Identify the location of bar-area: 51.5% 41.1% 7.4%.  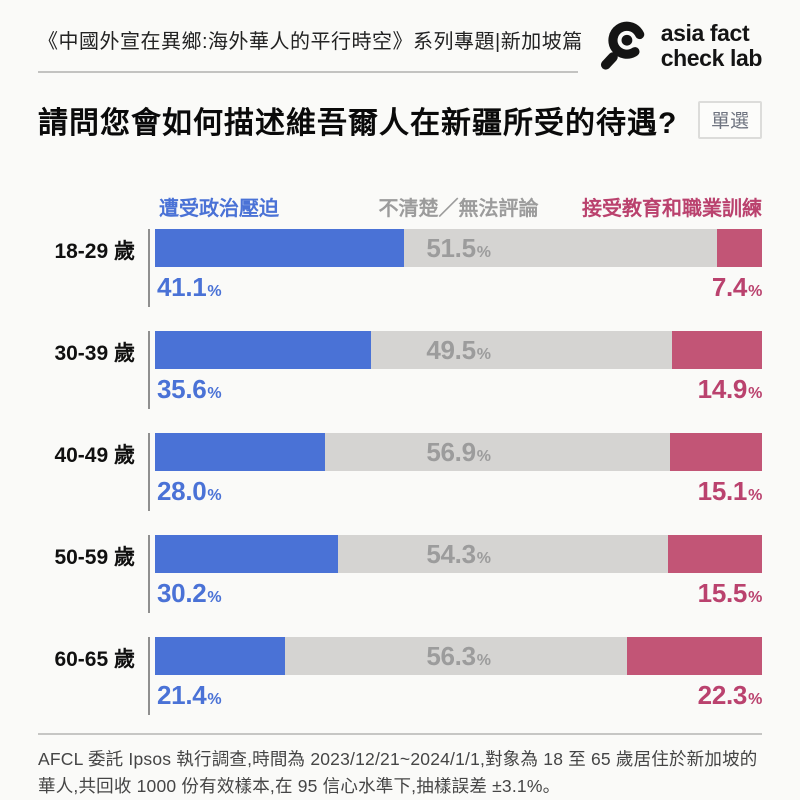
(455, 268).